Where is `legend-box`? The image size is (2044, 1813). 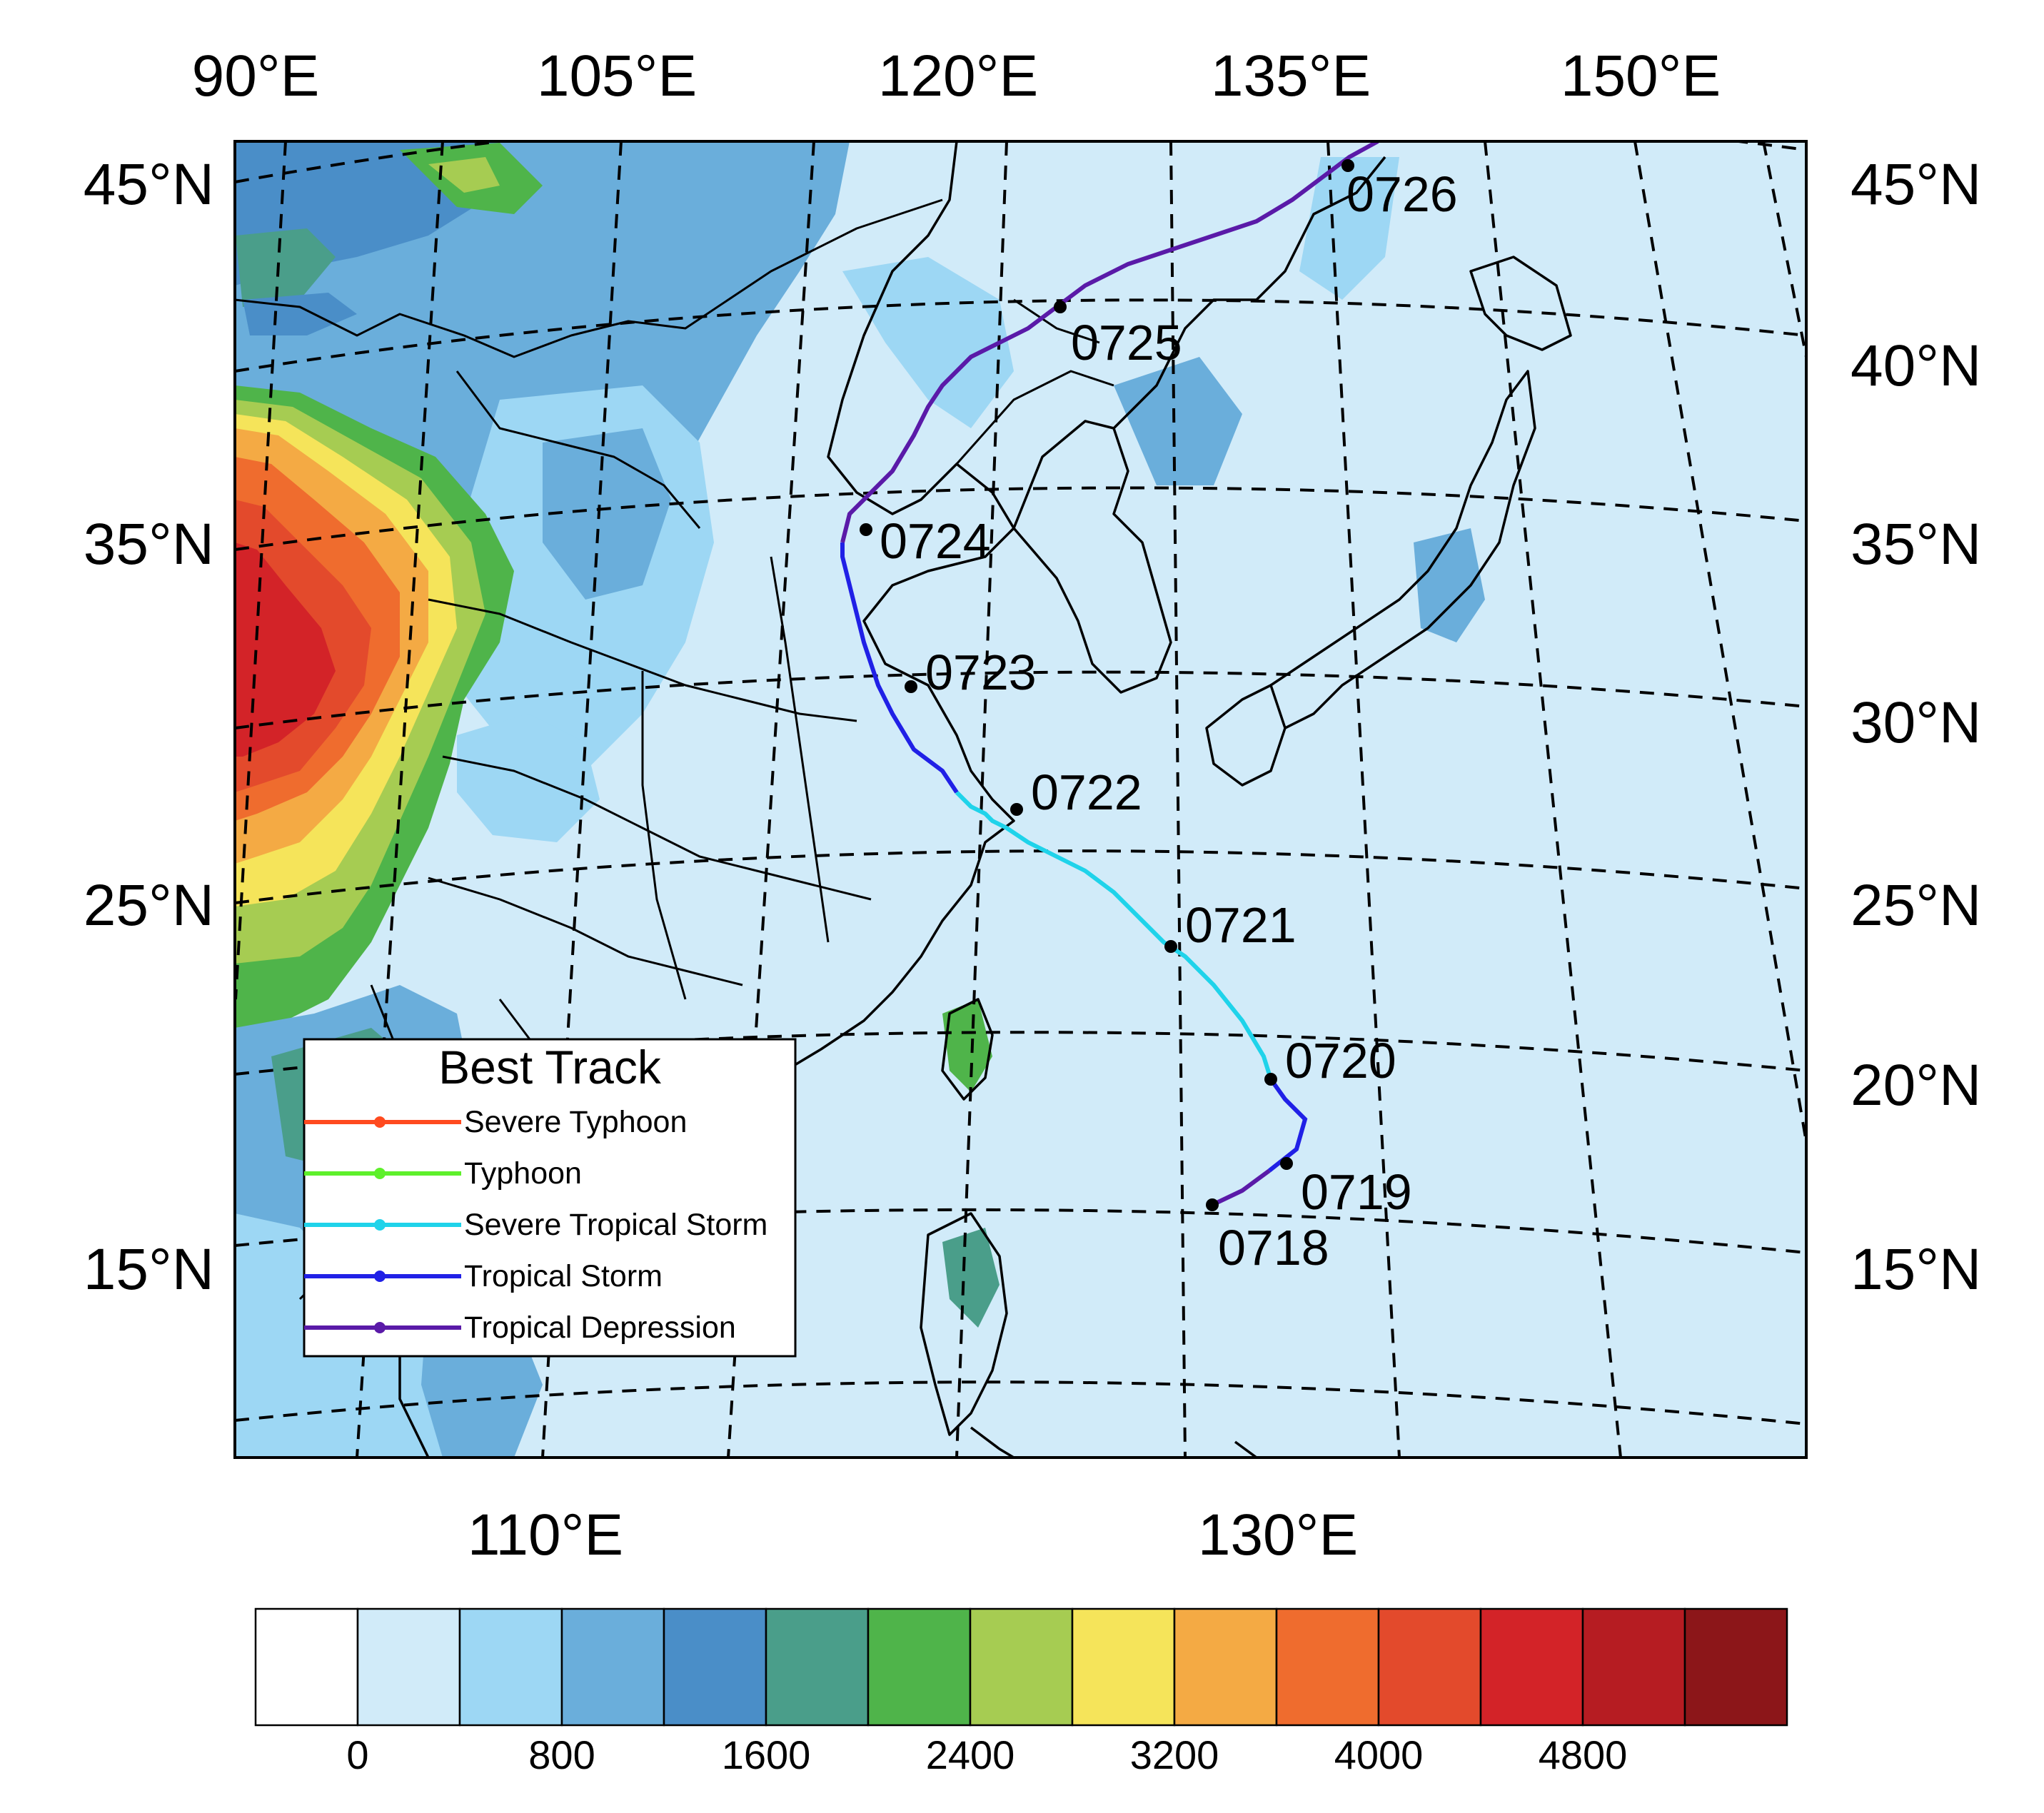 legend-box is located at coordinates (550, 1198).